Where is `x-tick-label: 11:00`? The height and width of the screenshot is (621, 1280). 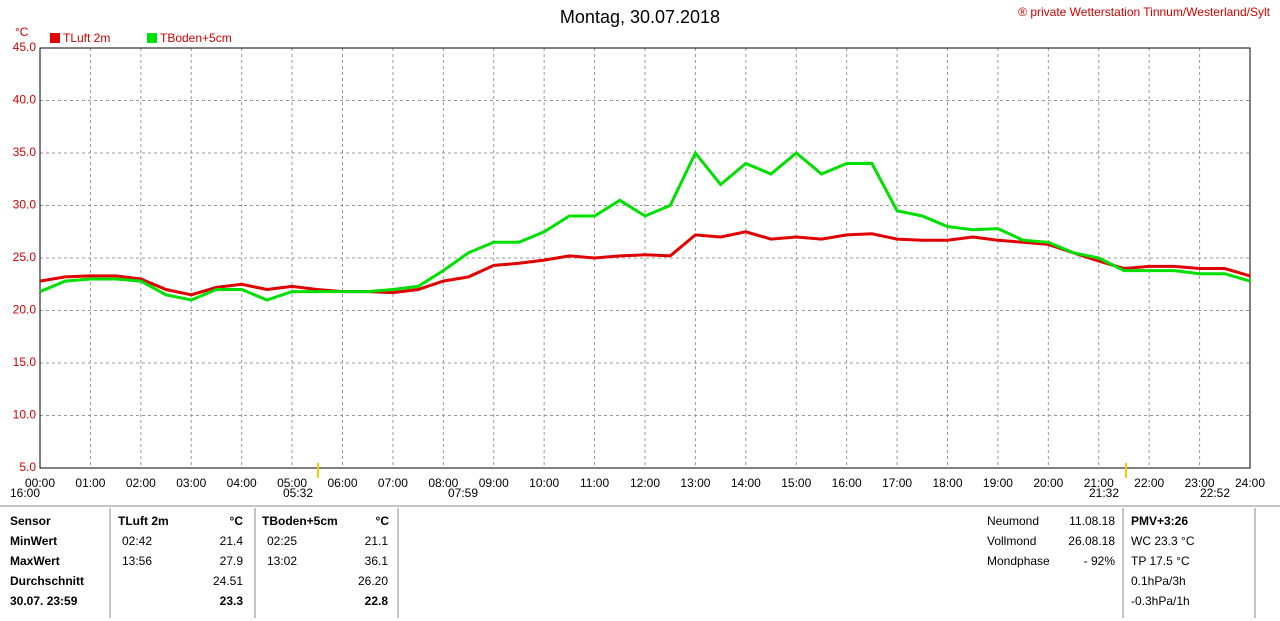 x-tick-label: 11:00 is located at coordinates (594, 483).